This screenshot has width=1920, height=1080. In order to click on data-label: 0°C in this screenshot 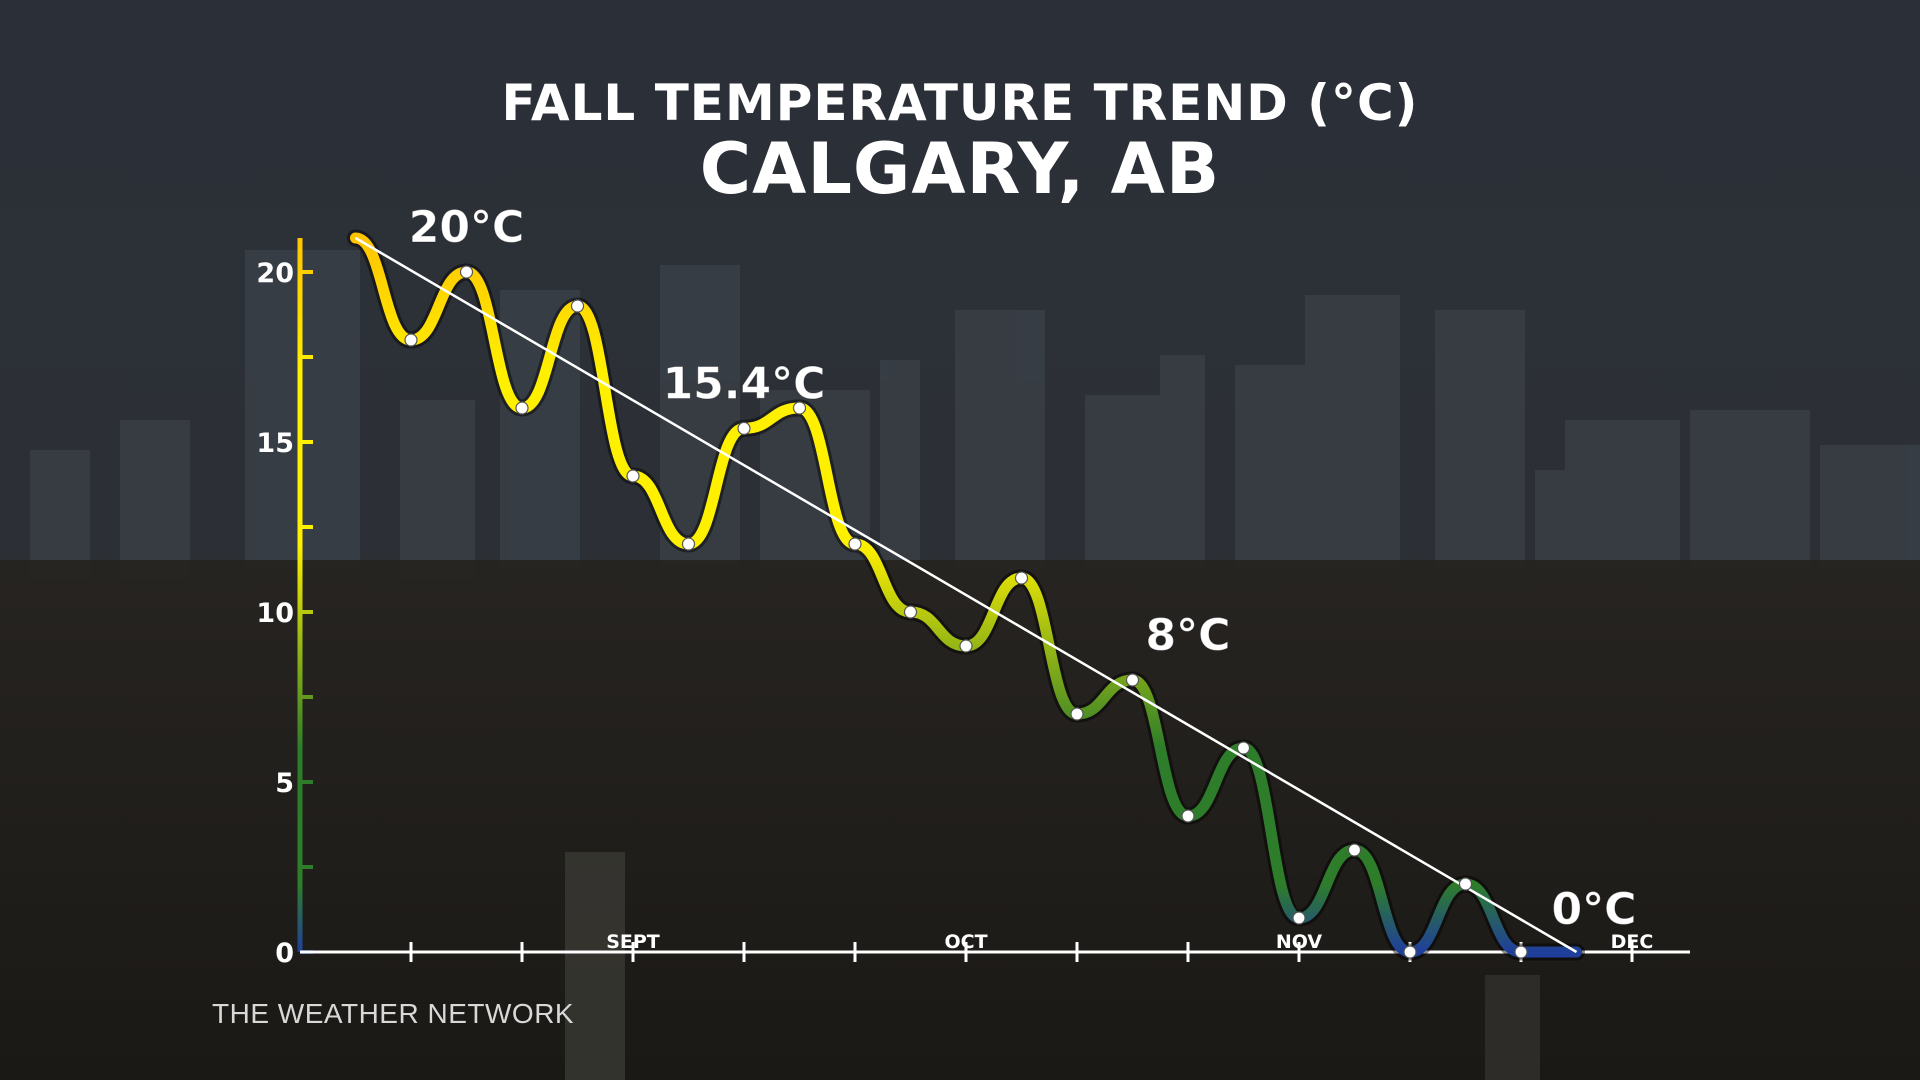, I will do `click(1594, 909)`.